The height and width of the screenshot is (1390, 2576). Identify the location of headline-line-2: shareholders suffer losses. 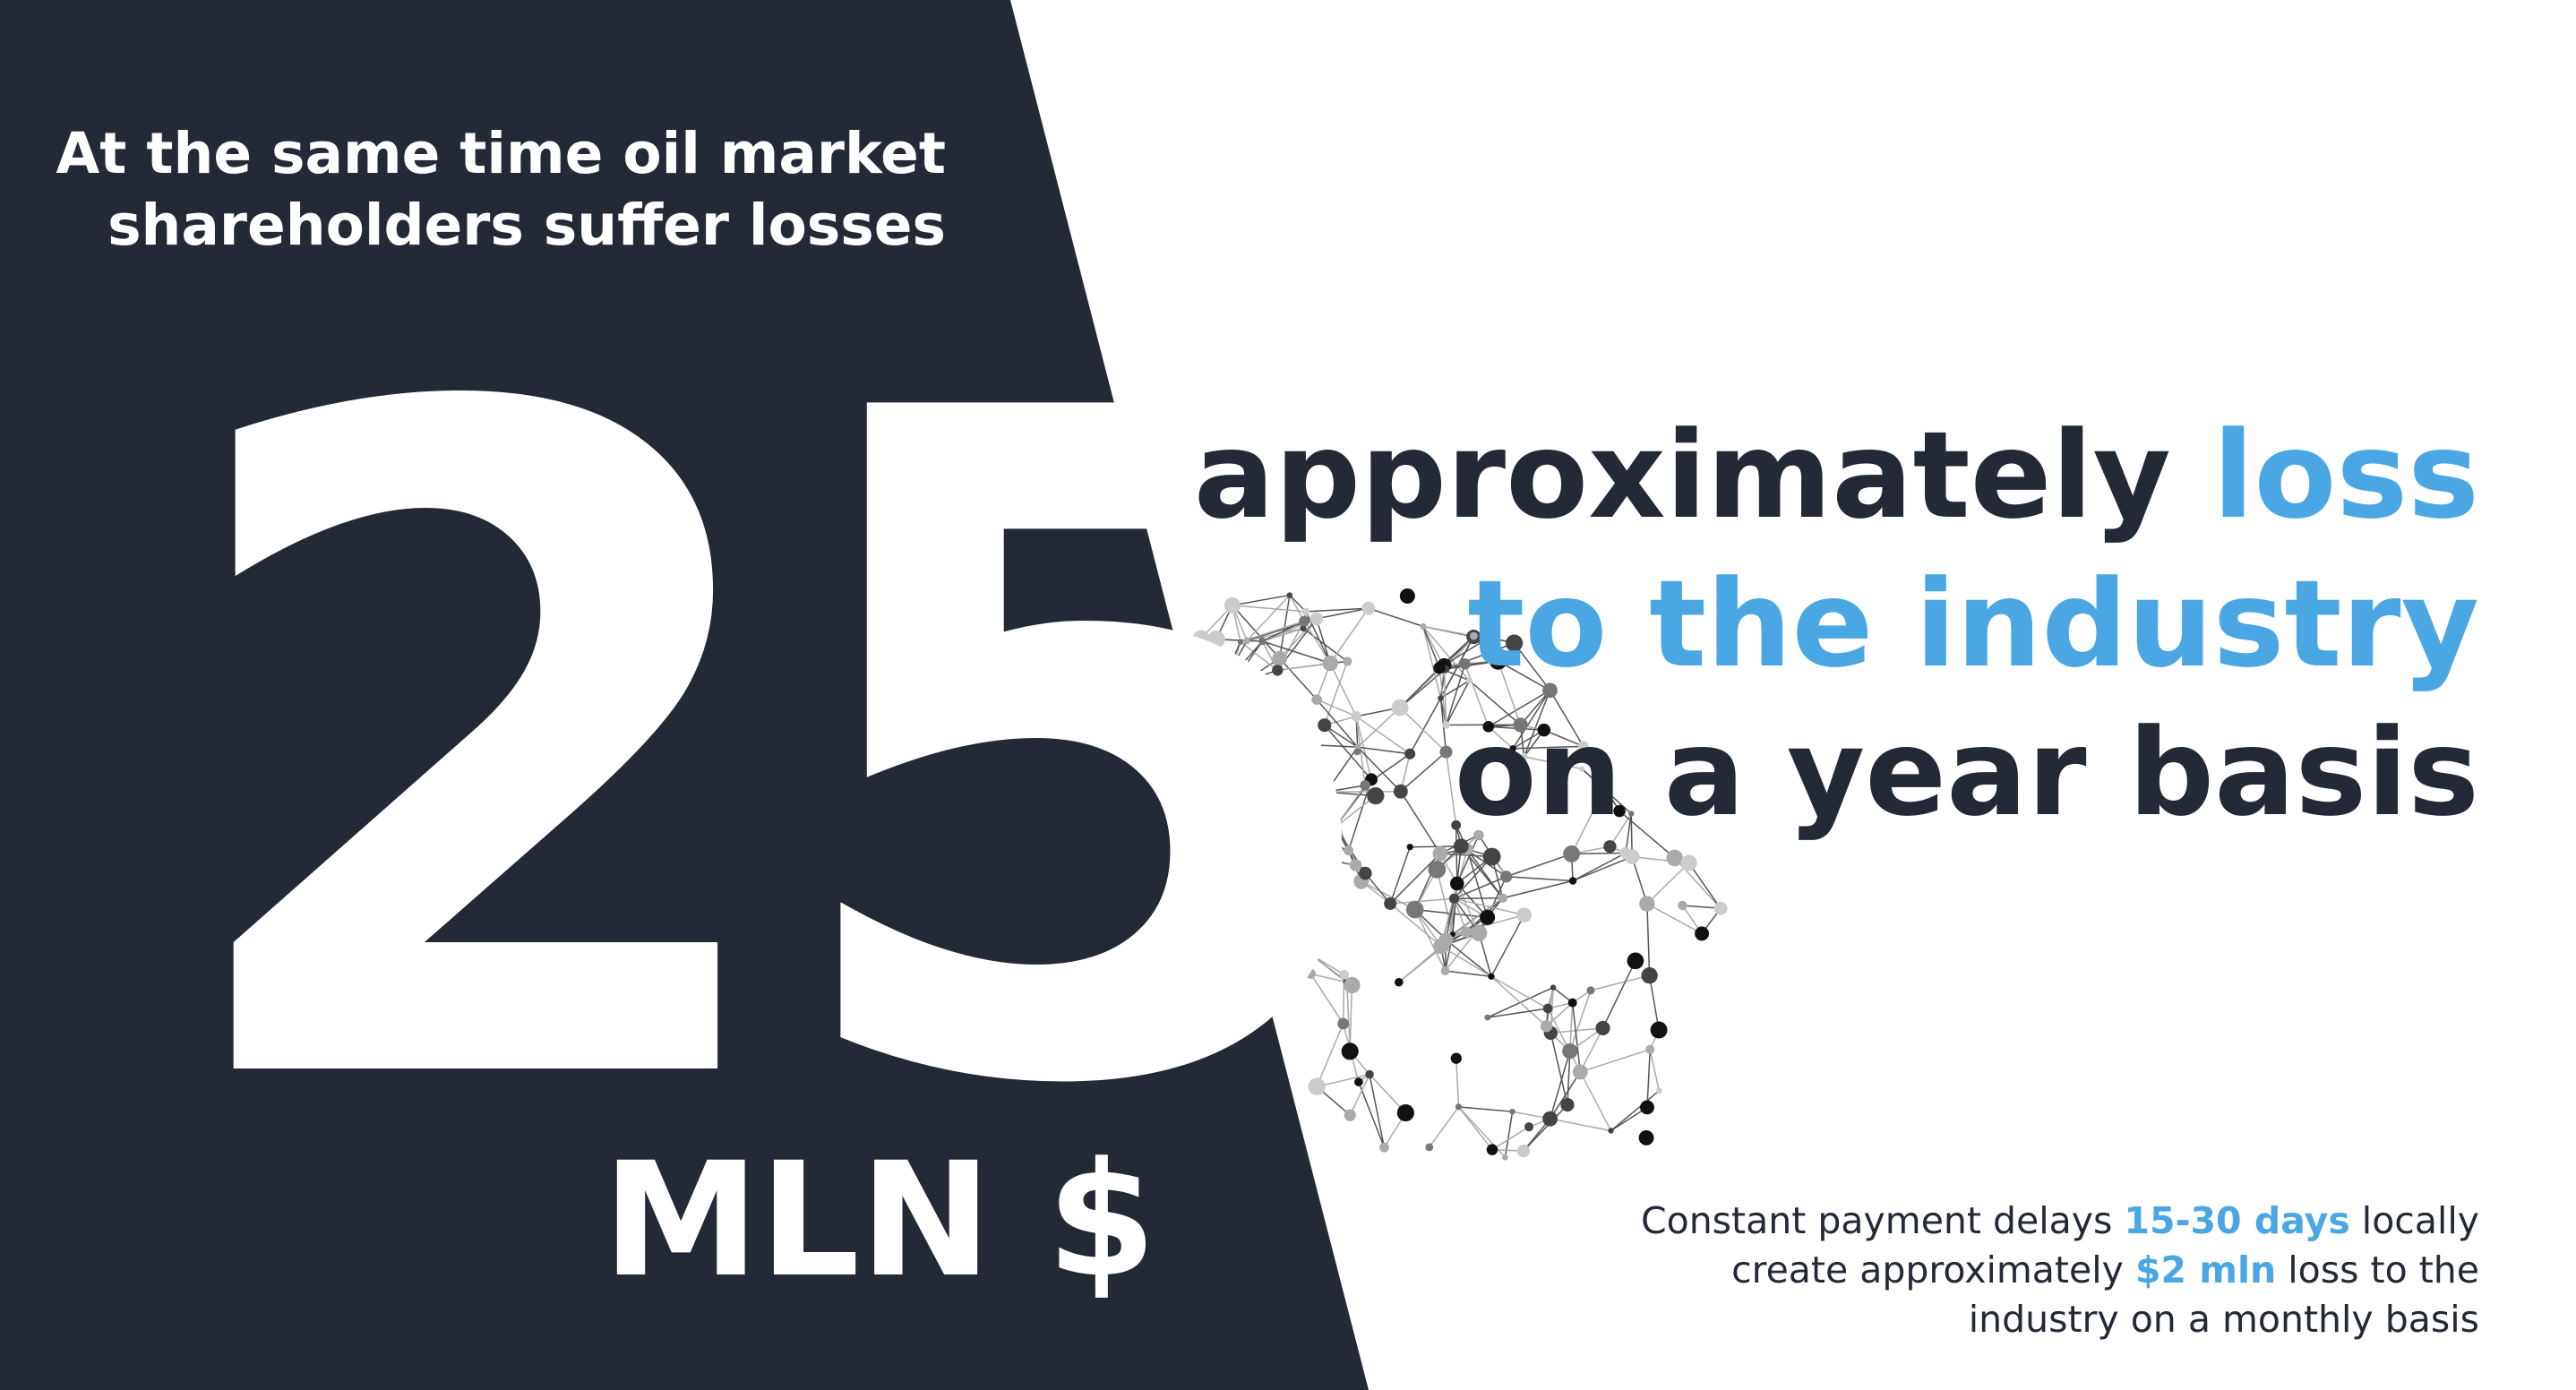
(526, 226).